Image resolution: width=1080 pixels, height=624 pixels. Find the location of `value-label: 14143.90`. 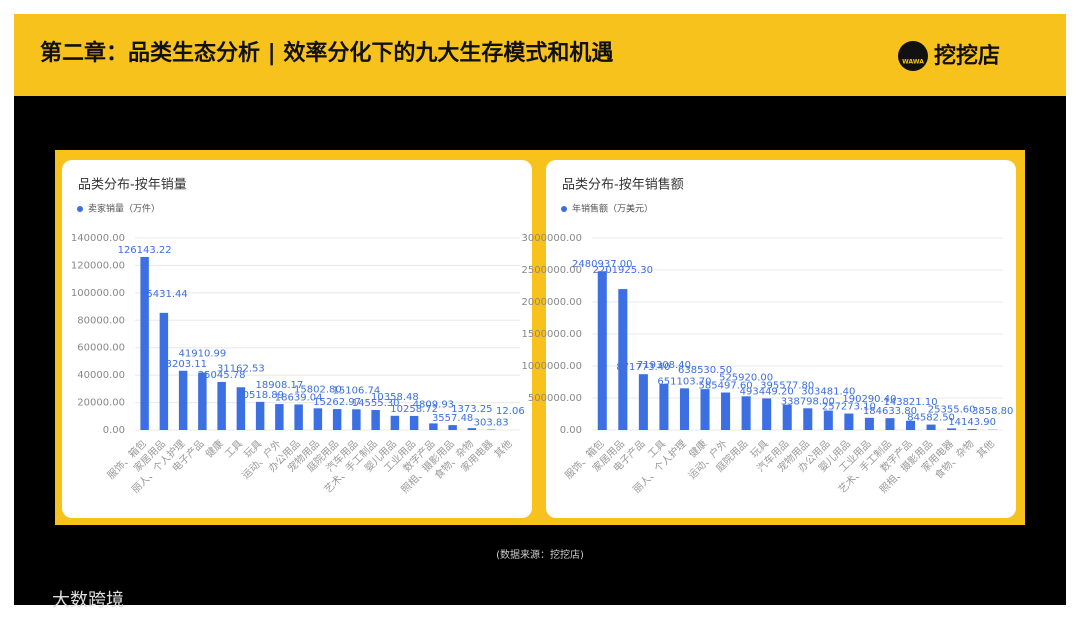

value-label: 14143.90 is located at coordinates (972, 422).